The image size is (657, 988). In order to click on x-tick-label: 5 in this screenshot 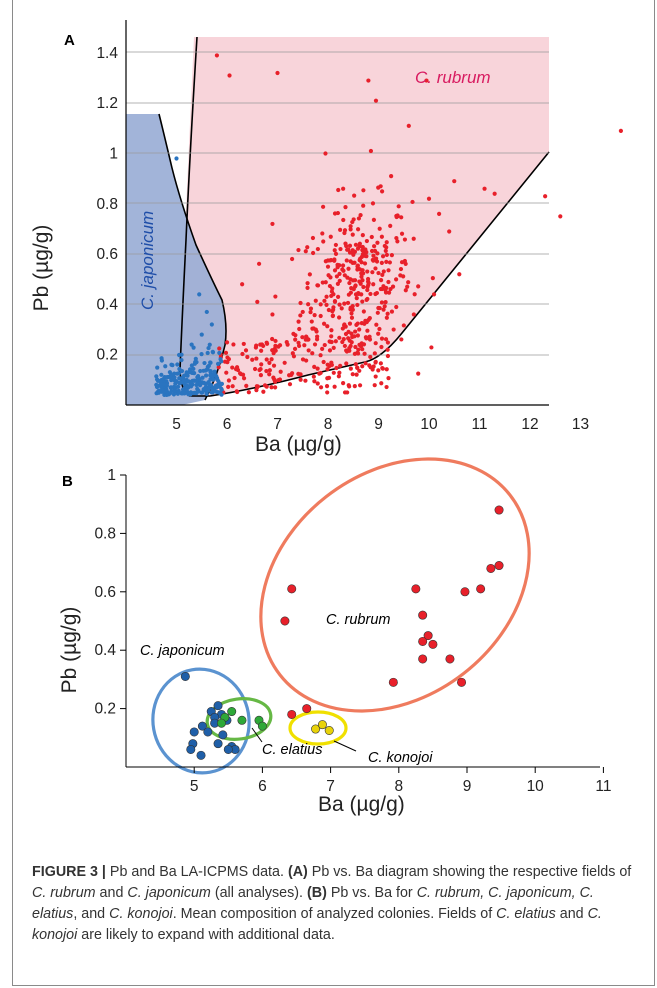, I will do `click(194, 786)`.